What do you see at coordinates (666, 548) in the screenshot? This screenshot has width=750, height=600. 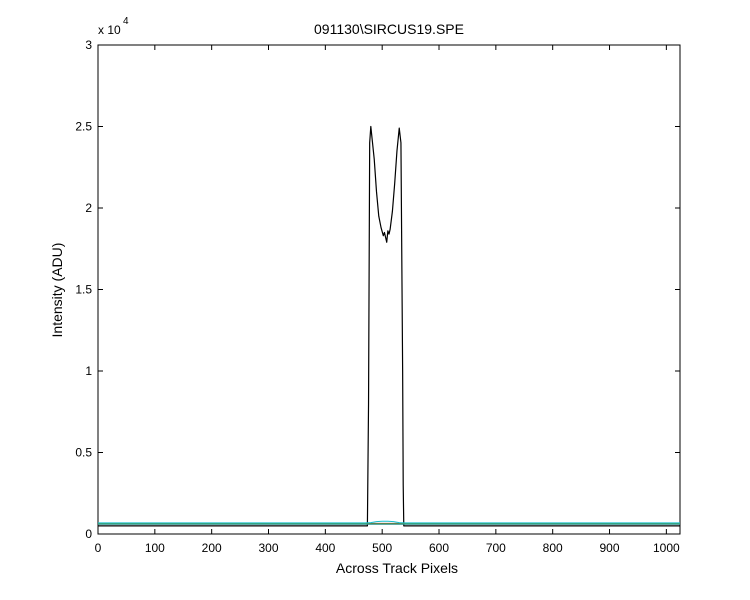 I see `x-tick-label: 1000` at bounding box center [666, 548].